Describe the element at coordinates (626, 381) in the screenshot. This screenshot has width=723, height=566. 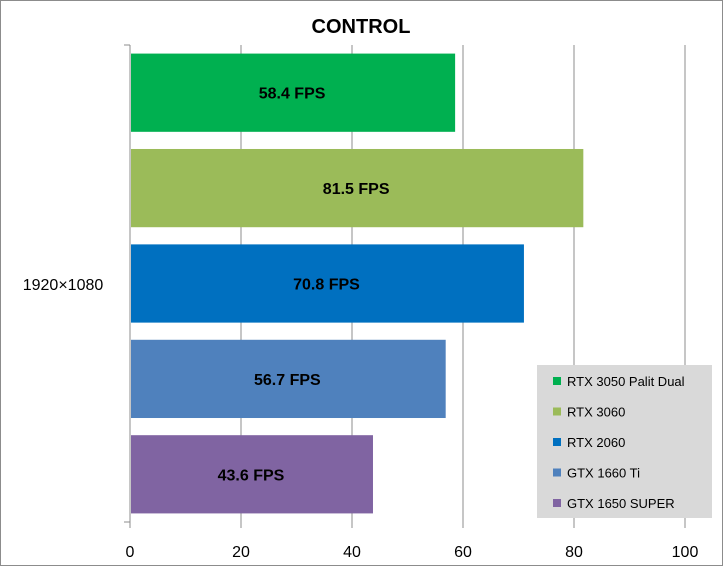
I see `legend-label: RTX 3050 Palit Dual` at that location.